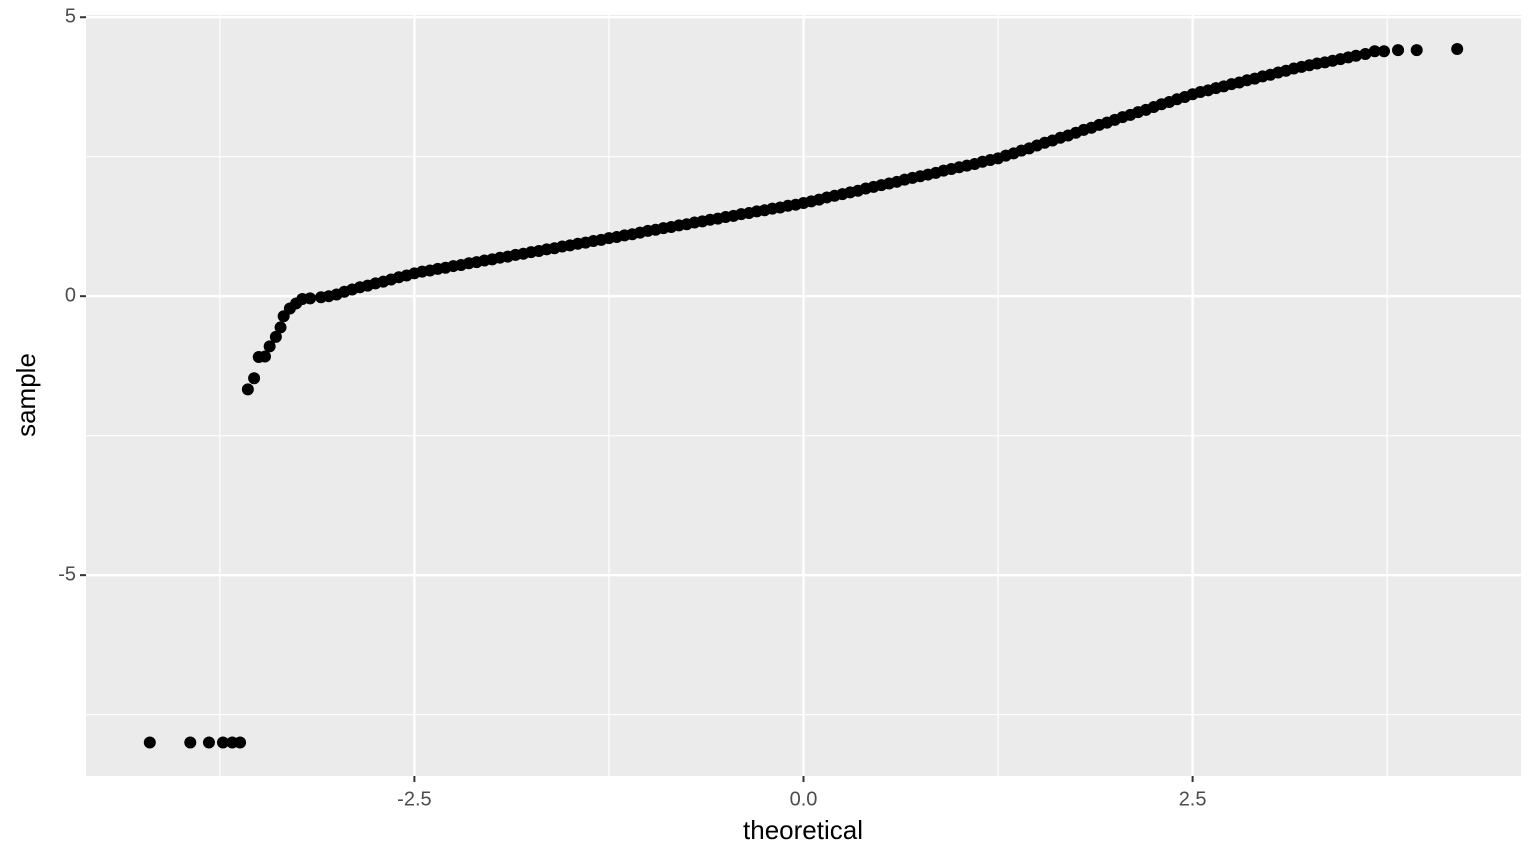 The image size is (1536, 864). What do you see at coordinates (26, 395) in the screenshot?
I see `y-axis-title: sample` at bounding box center [26, 395].